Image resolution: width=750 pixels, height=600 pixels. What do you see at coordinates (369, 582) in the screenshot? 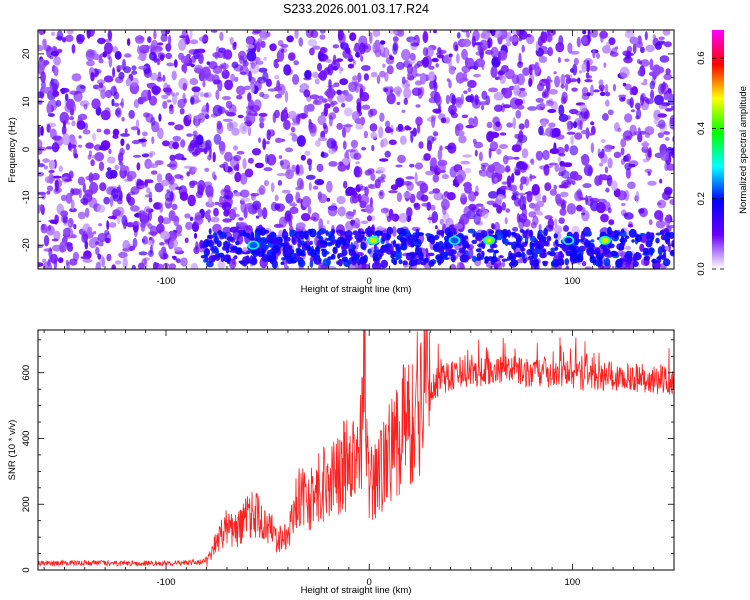
I see `x-tick-label: 0` at bounding box center [369, 582].